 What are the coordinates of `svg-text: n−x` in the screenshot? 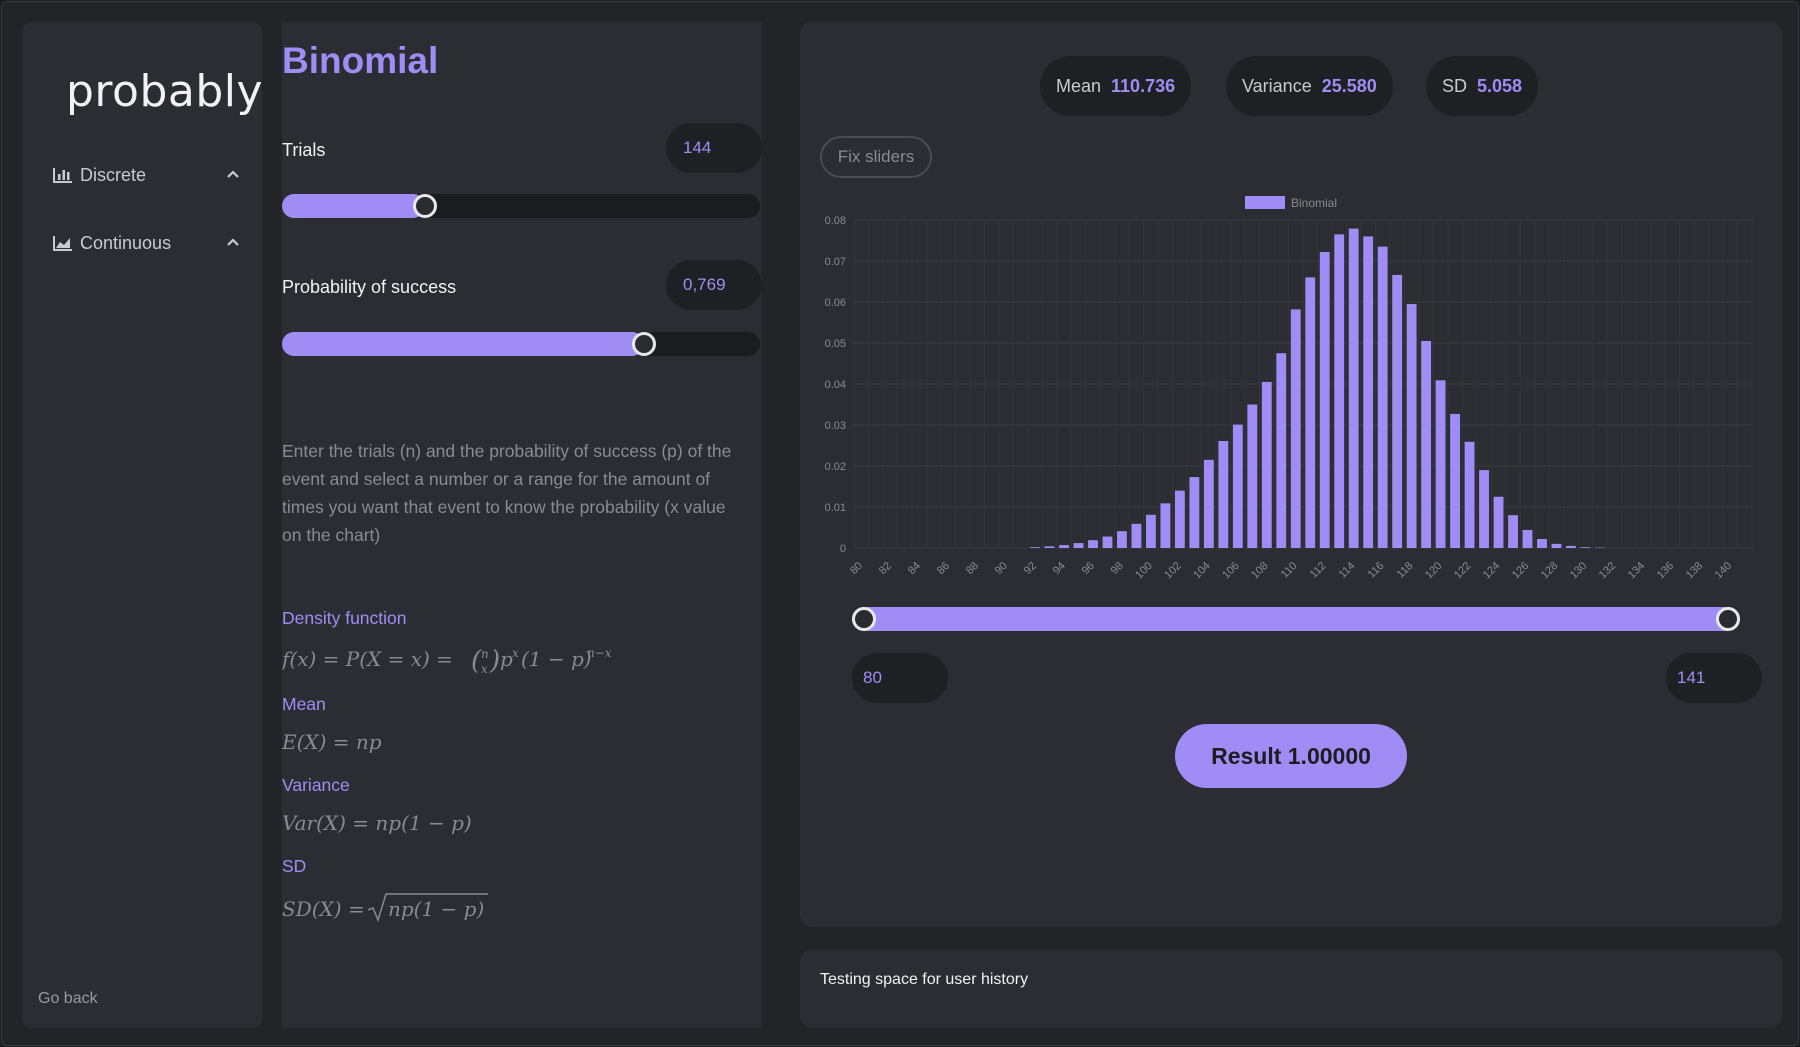 It's located at (599, 653).